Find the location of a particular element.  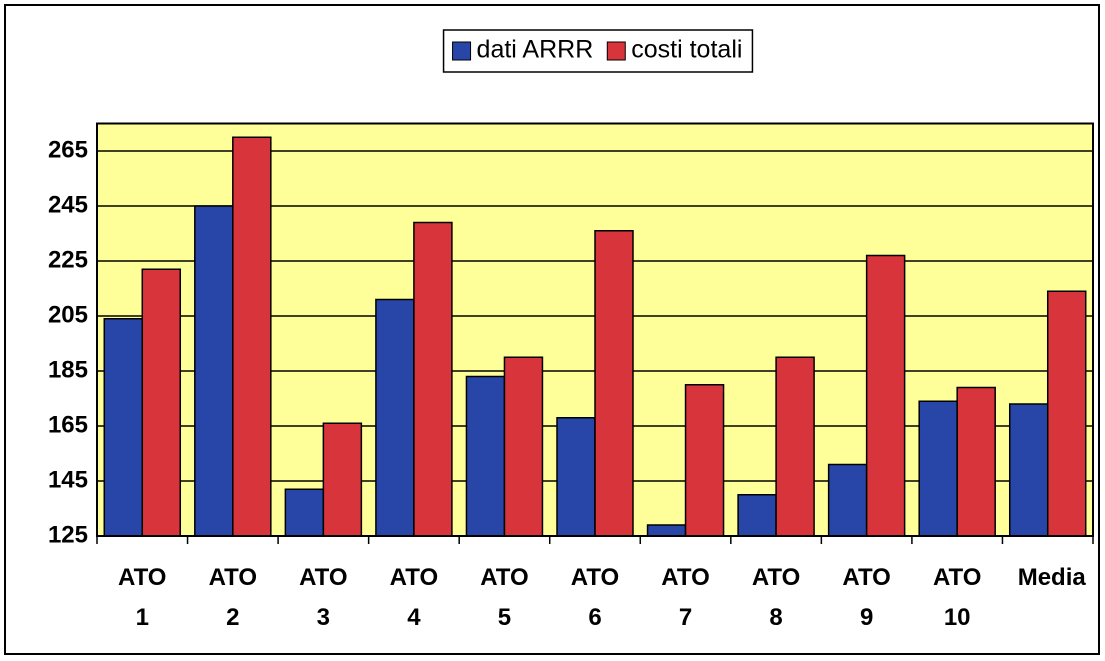

y-tick-label: 225 is located at coordinates (68, 259).